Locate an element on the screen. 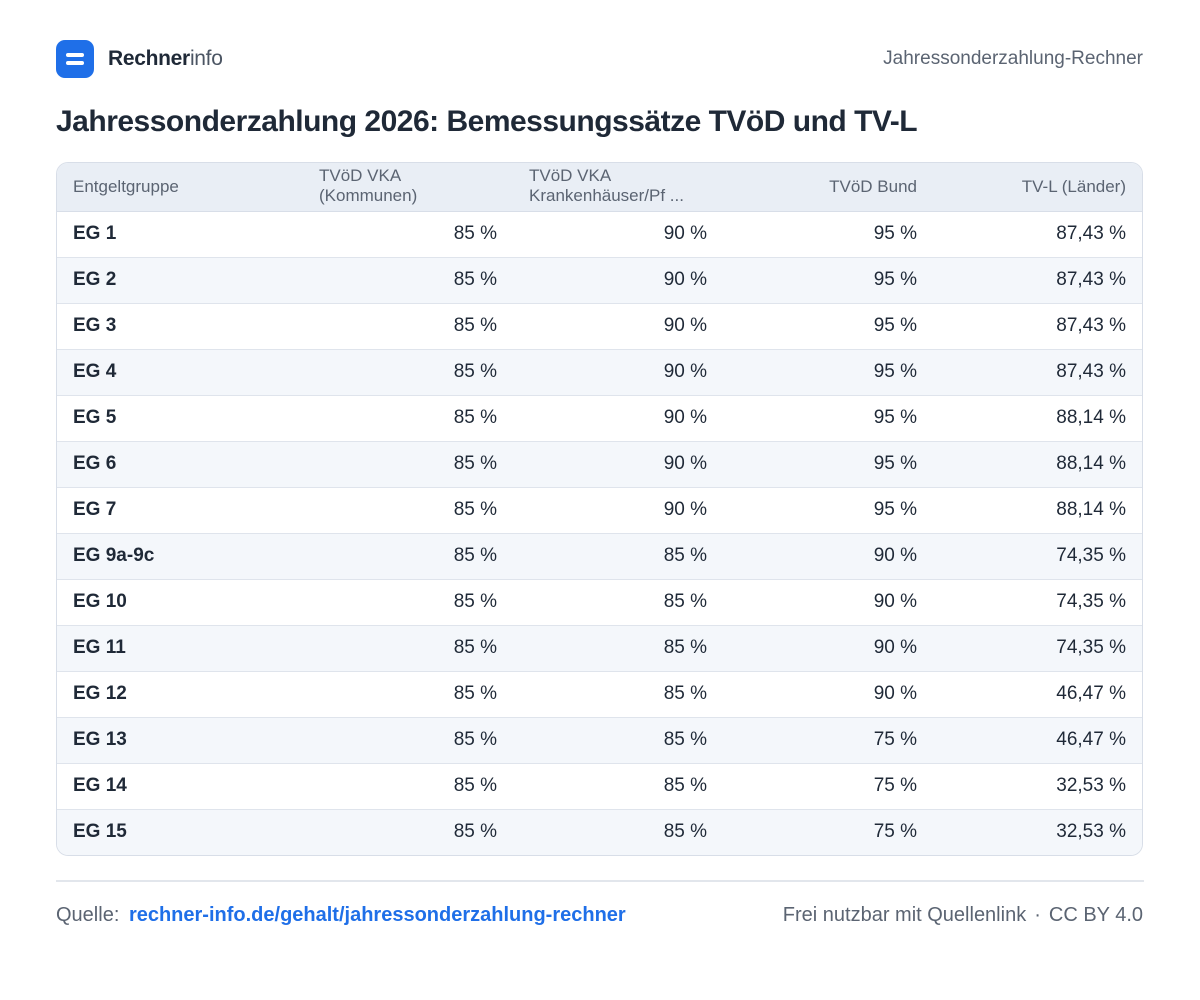  table-cell-group: EG 7 is located at coordinates (180, 510).